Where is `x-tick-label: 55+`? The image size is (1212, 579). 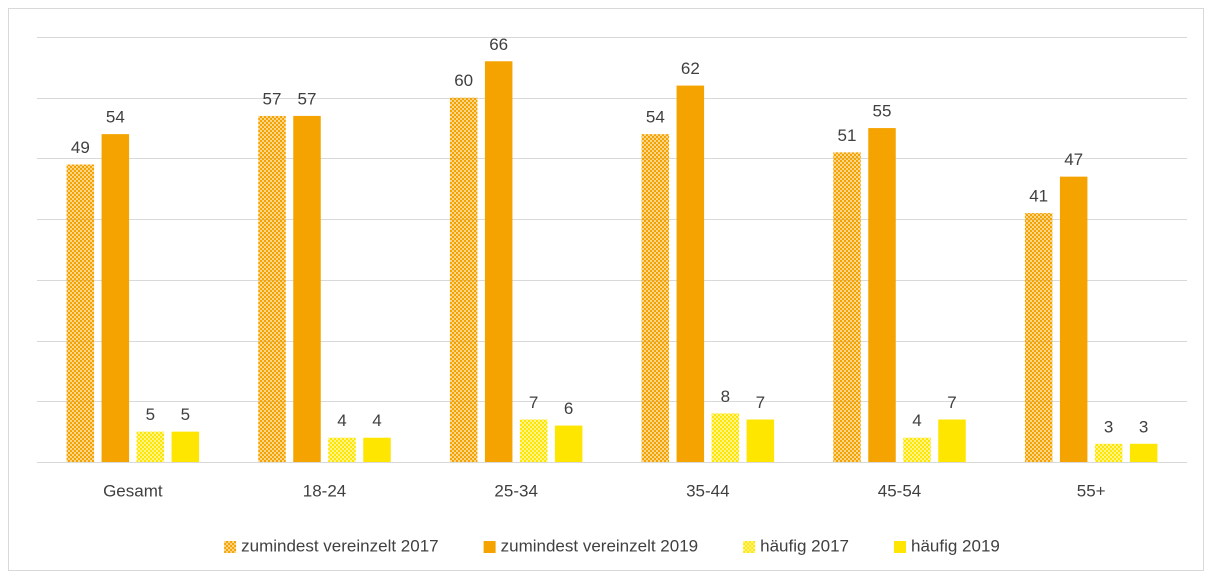 x-tick-label: 55+ is located at coordinates (1091, 490).